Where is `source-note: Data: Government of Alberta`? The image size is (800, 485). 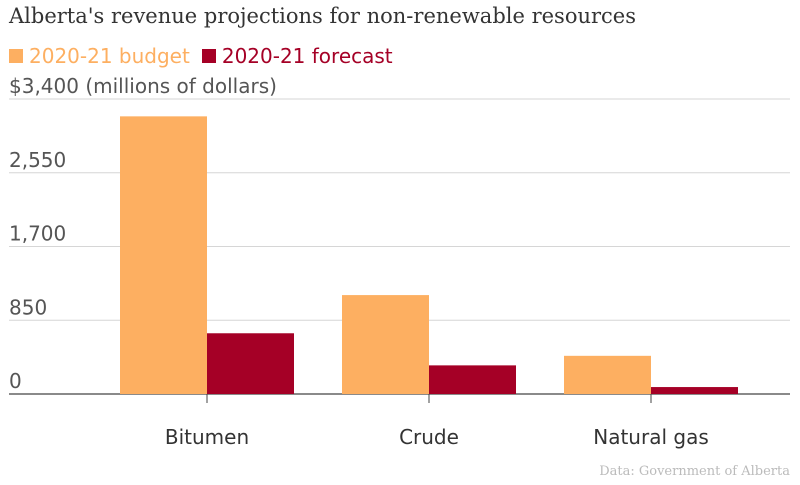
source-note: Data: Government of Alberta is located at coordinates (694, 471).